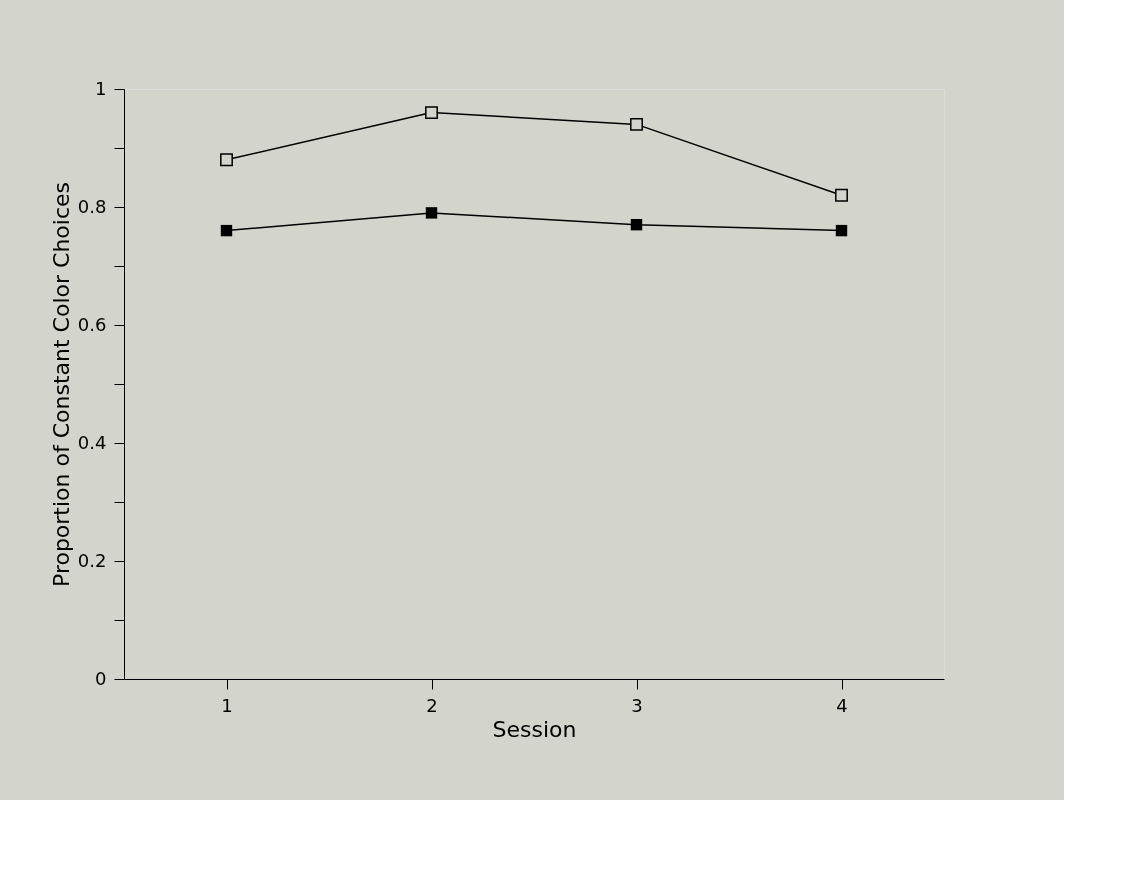  Describe the element at coordinates (101, 678) in the screenshot. I see `y-tick-label: 0` at that location.